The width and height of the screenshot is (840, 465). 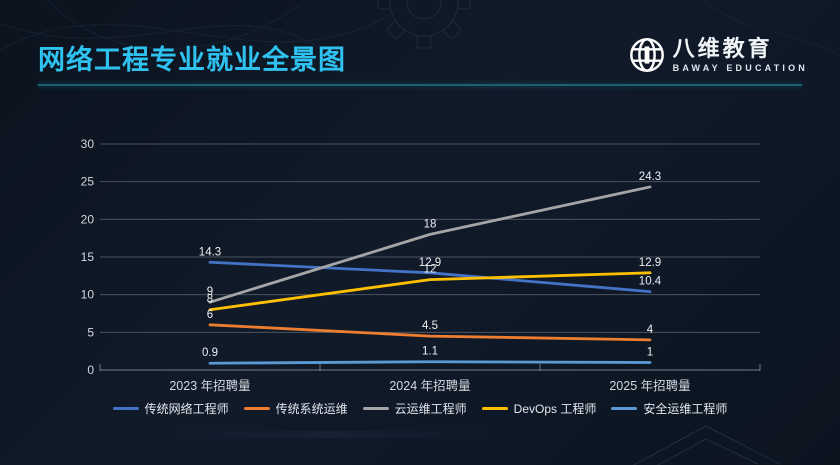 I want to click on y-axis-label: 5, so click(x=90, y=332).